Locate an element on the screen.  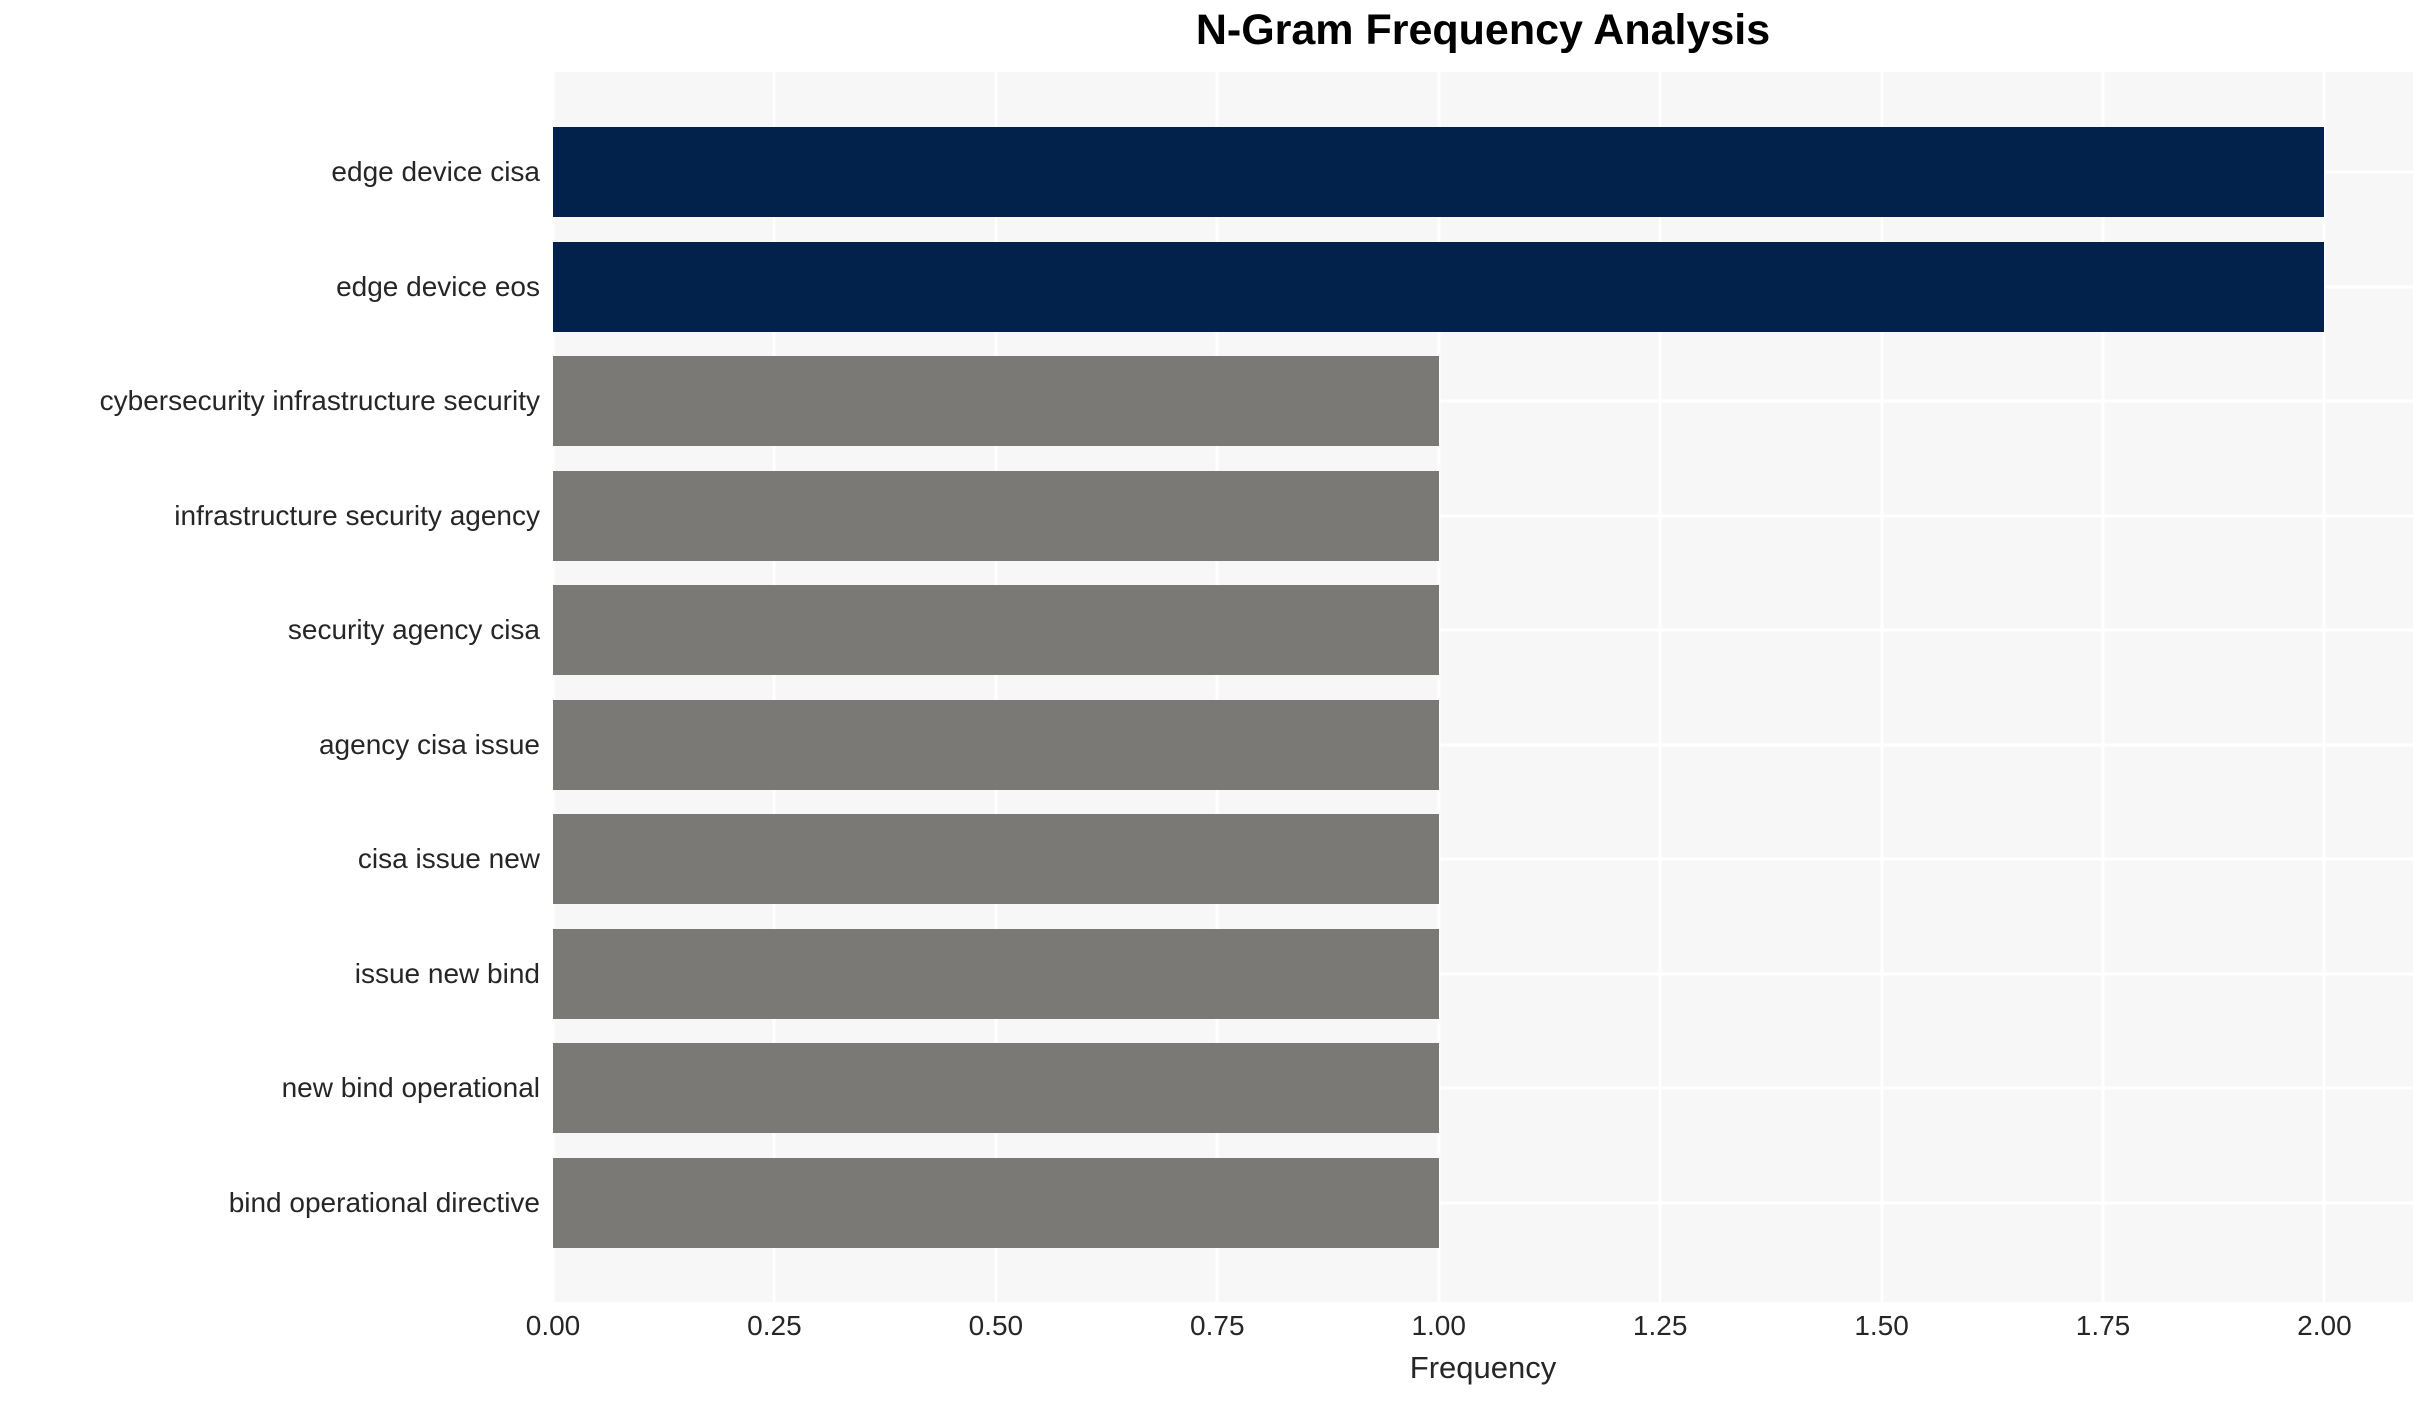
bar-edge-device-eos is located at coordinates (1439, 286).